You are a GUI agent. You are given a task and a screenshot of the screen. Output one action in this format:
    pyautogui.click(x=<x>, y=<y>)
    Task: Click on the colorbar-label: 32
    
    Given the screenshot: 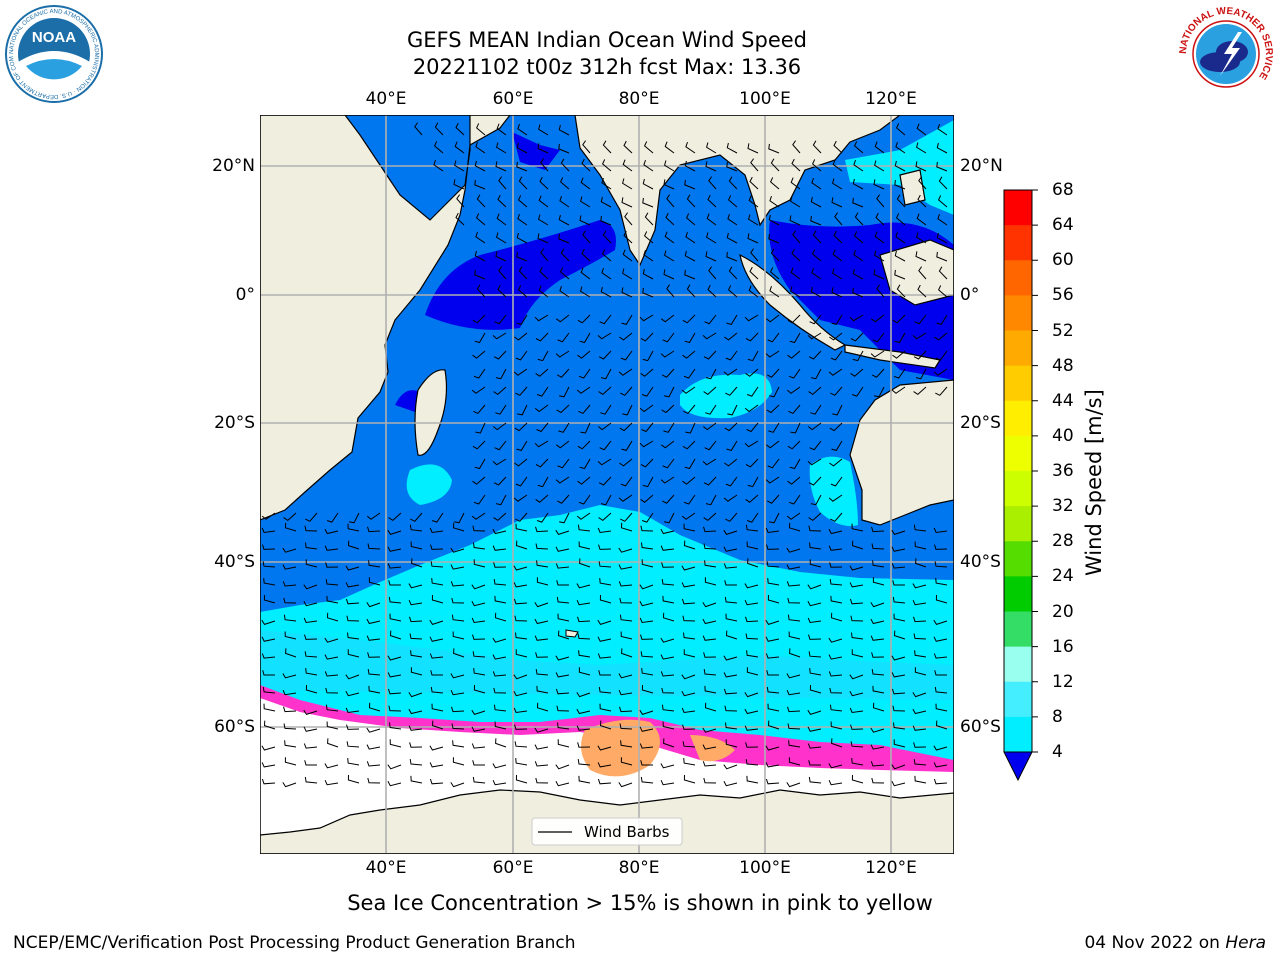 What is the action you would take?
    pyautogui.click(x=1063, y=506)
    